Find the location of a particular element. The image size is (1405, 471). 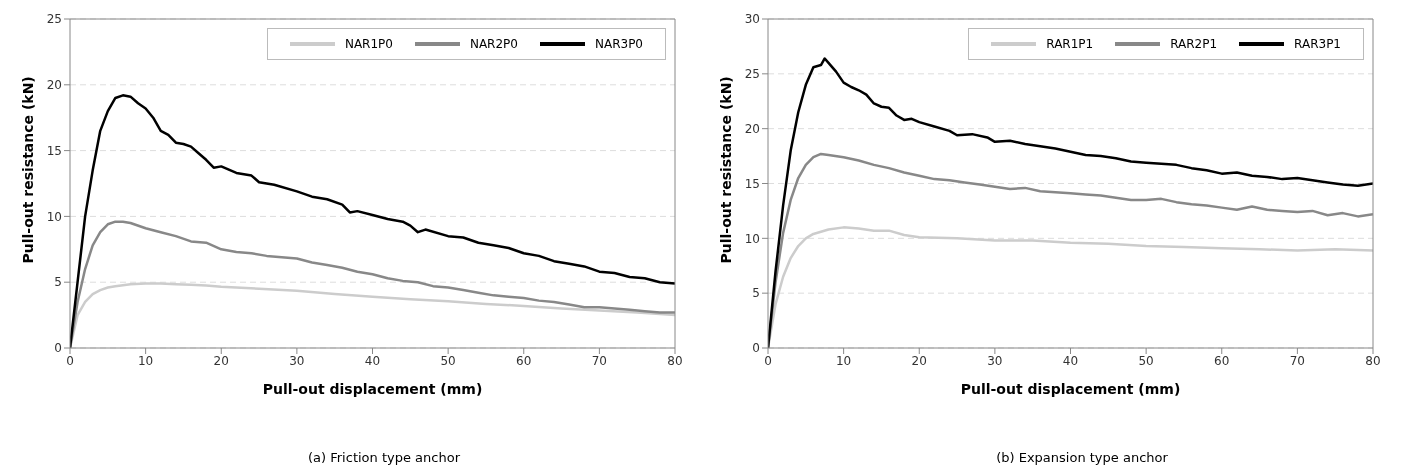

legend-label: NAR1P0 is located at coordinates (368, 44).